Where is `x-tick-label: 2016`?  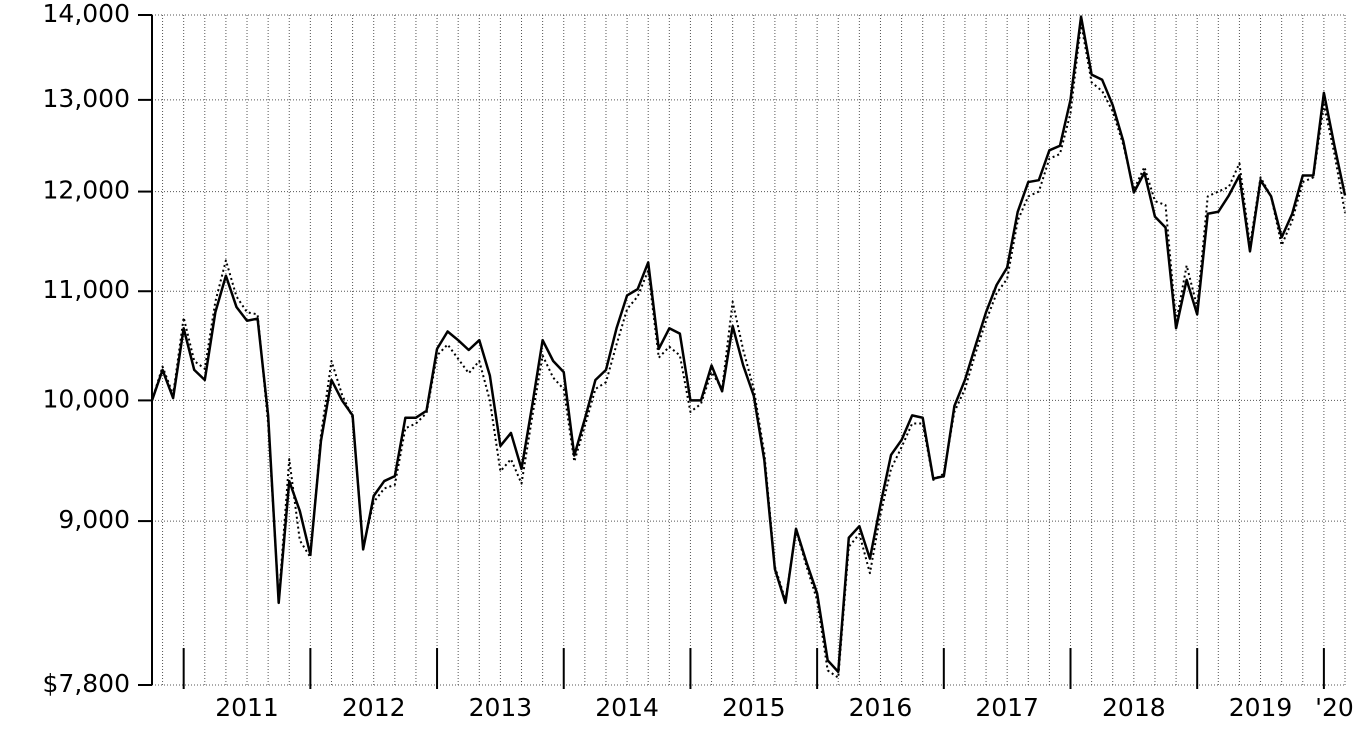
x-tick-label: 2016 is located at coordinates (881, 707).